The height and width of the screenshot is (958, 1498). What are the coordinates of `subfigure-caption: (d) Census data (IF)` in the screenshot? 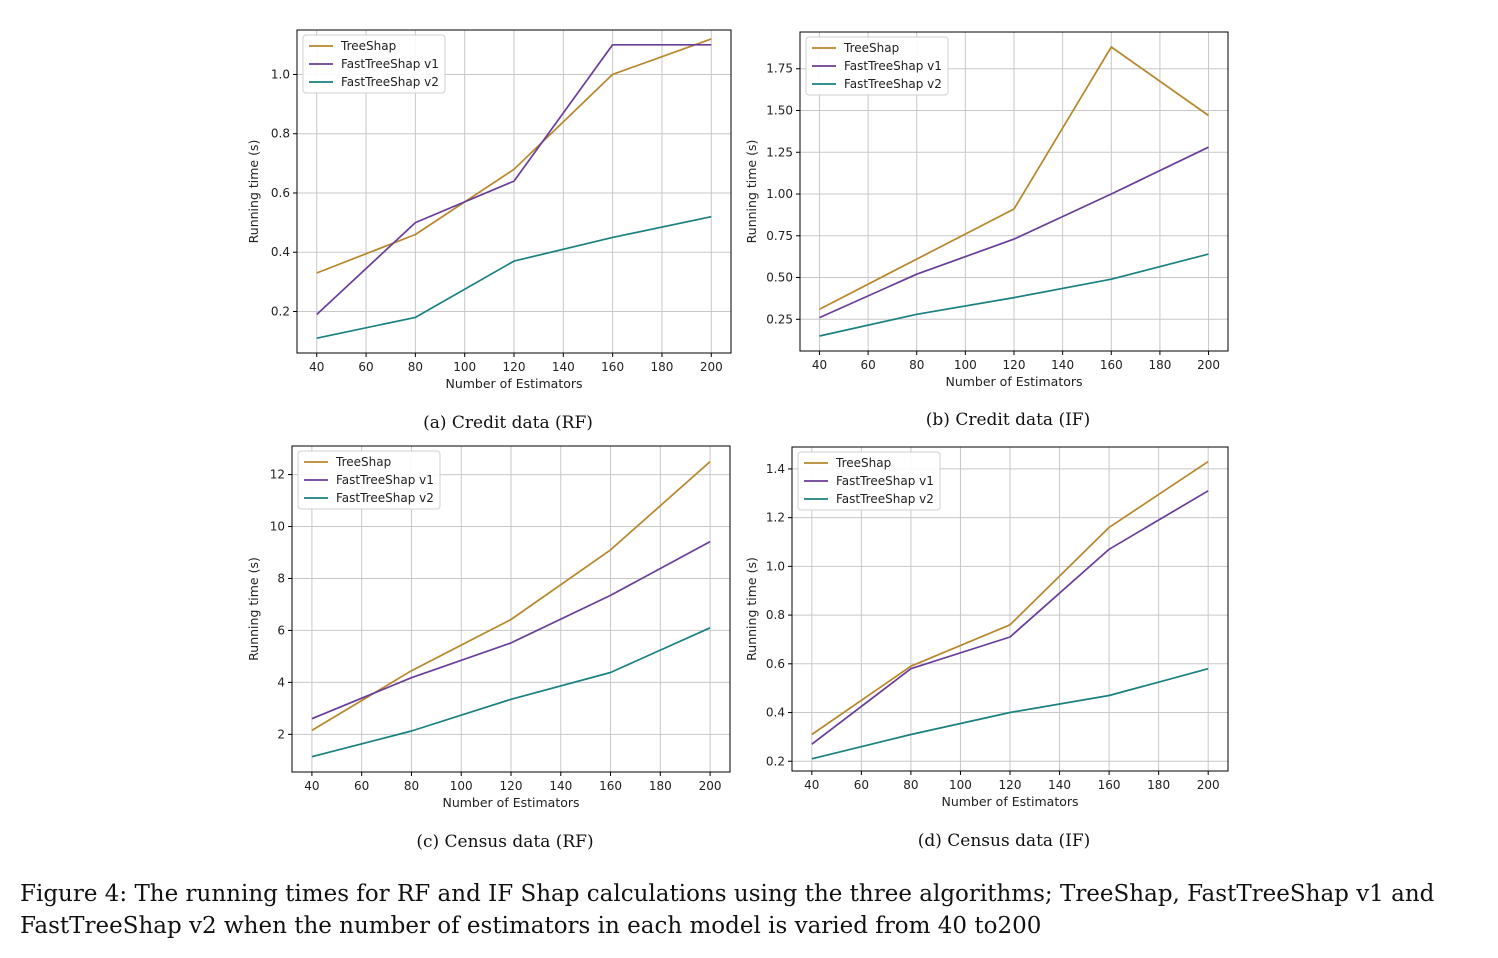 It's located at (1004, 841).